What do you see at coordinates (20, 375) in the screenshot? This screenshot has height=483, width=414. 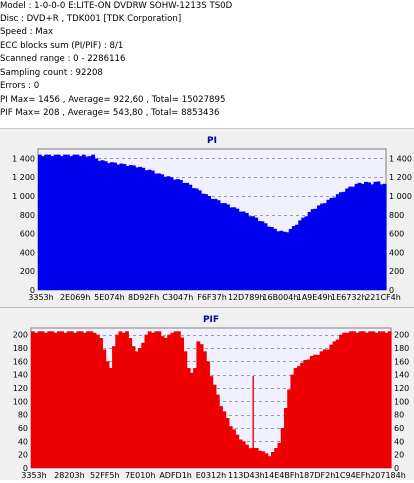 I see `pif-ytick-left: 140` at bounding box center [20, 375].